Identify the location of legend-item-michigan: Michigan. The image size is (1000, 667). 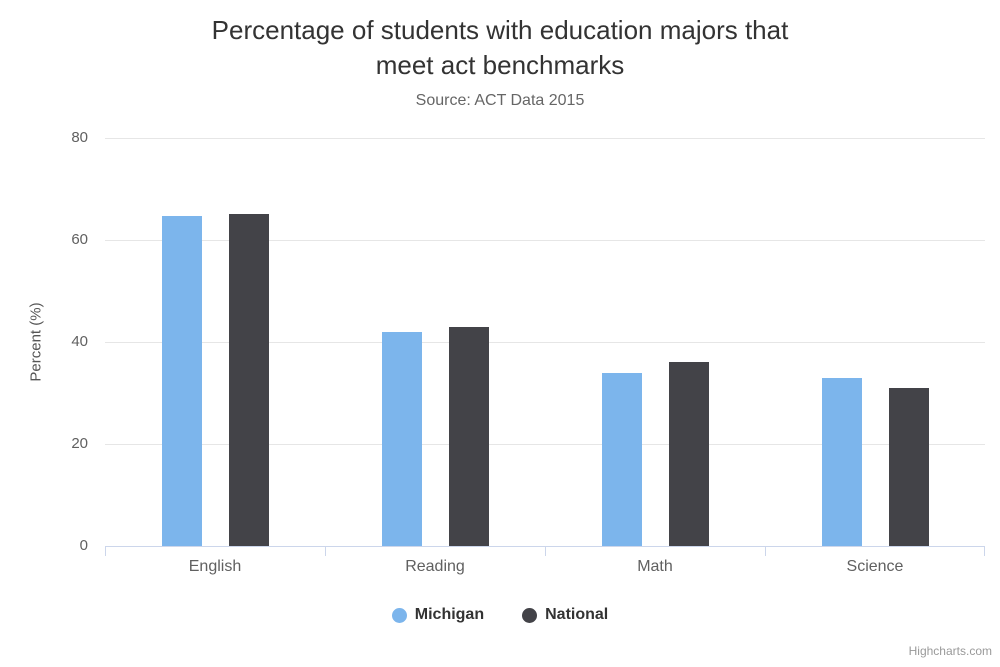
(438, 615).